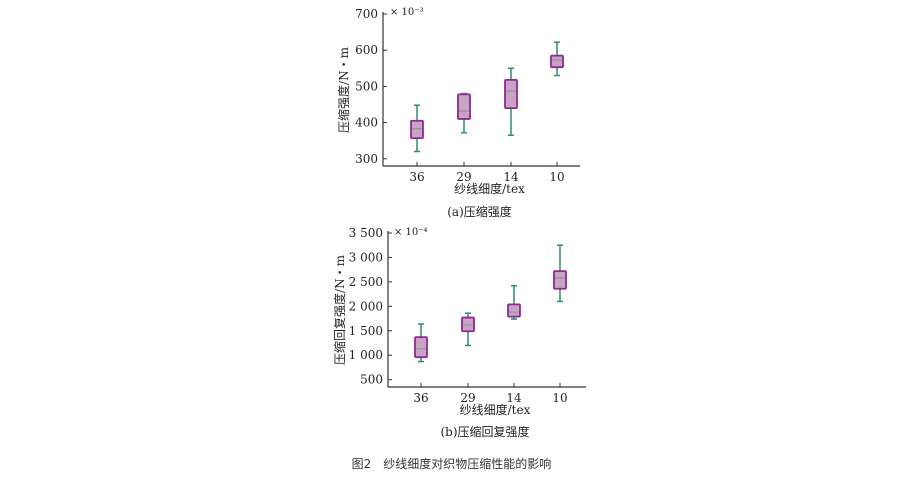 Image resolution: width=903 pixels, height=483 pixels. I want to click on figure-caption: 图2 纱线细度对织物压缩性能的影响, so click(451, 464).